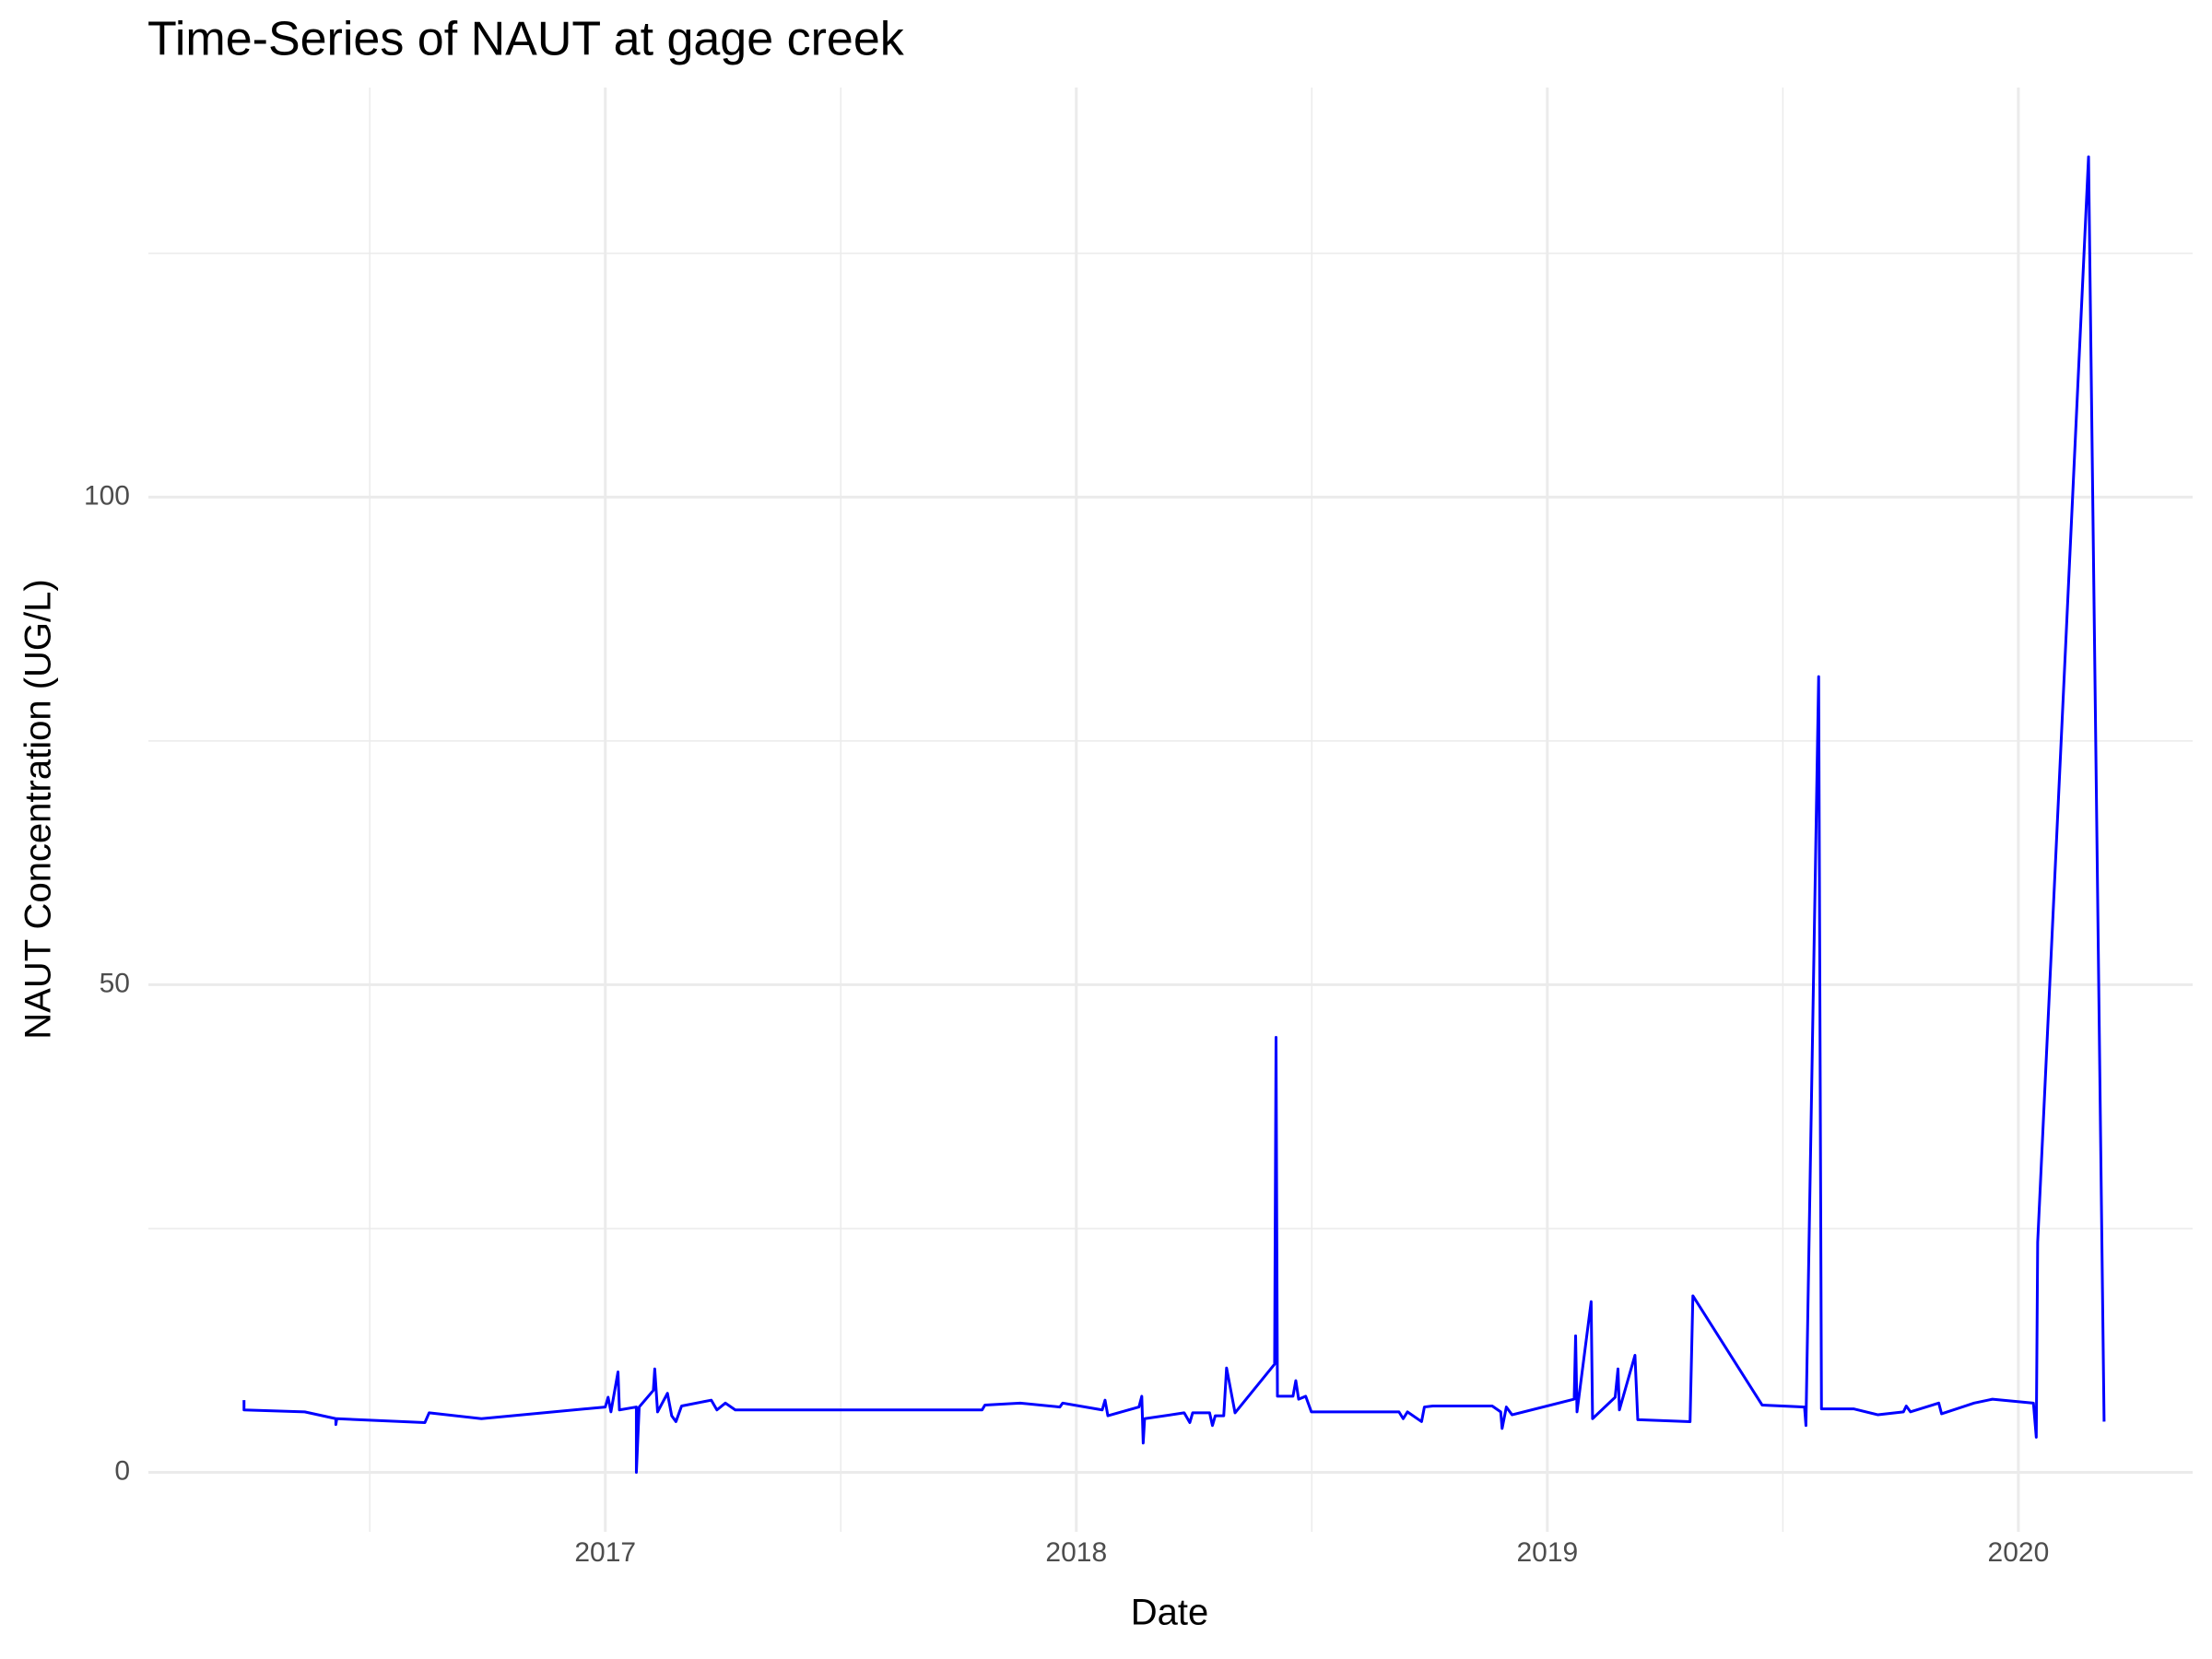 The height and width of the screenshot is (1659, 2212). Describe the element at coordinates (38, 809) in the screenshot. I see `y-axis-title: NAUT Concentration (UG/L)` at that location.